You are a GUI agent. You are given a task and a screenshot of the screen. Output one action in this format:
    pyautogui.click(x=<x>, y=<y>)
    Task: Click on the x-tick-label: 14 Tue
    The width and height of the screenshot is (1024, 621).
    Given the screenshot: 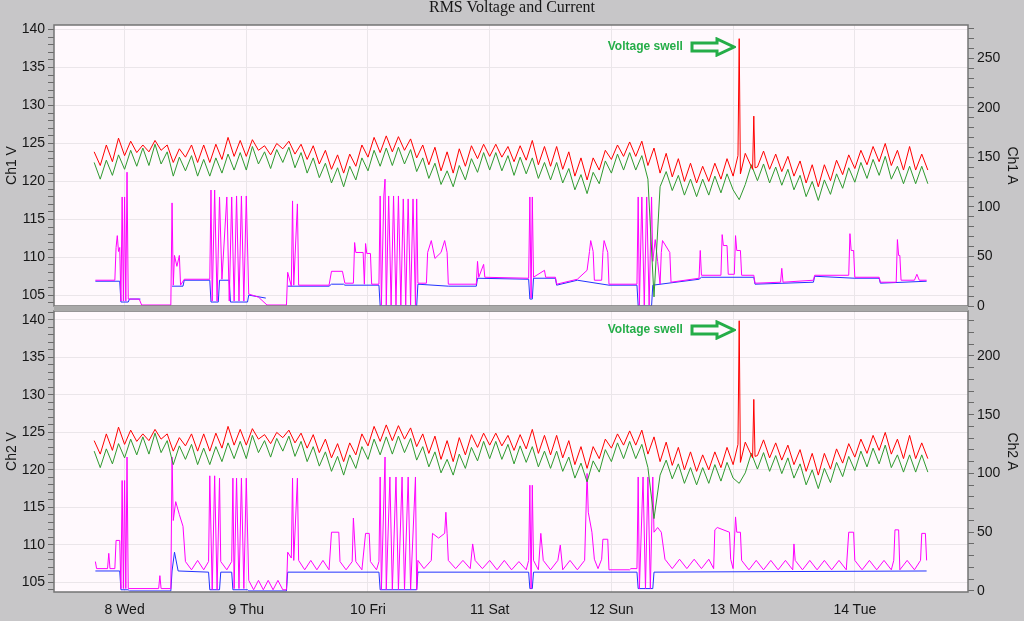 What is the action you would take?
    pyautogui.click(x=855, y=609)
    